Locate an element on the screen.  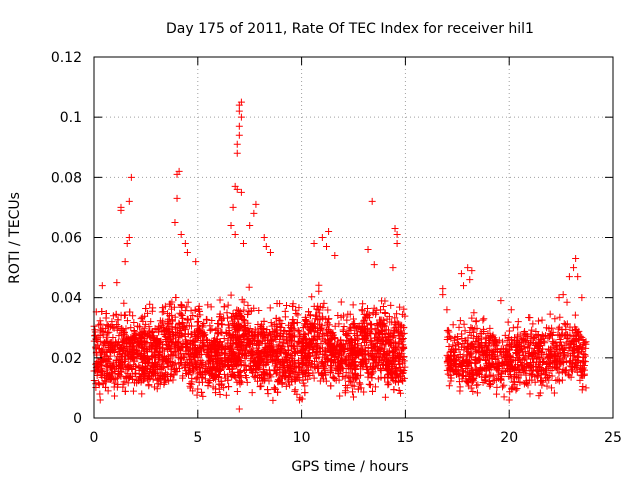
x-tick-label: 15 is located at coordinates (405, 438).